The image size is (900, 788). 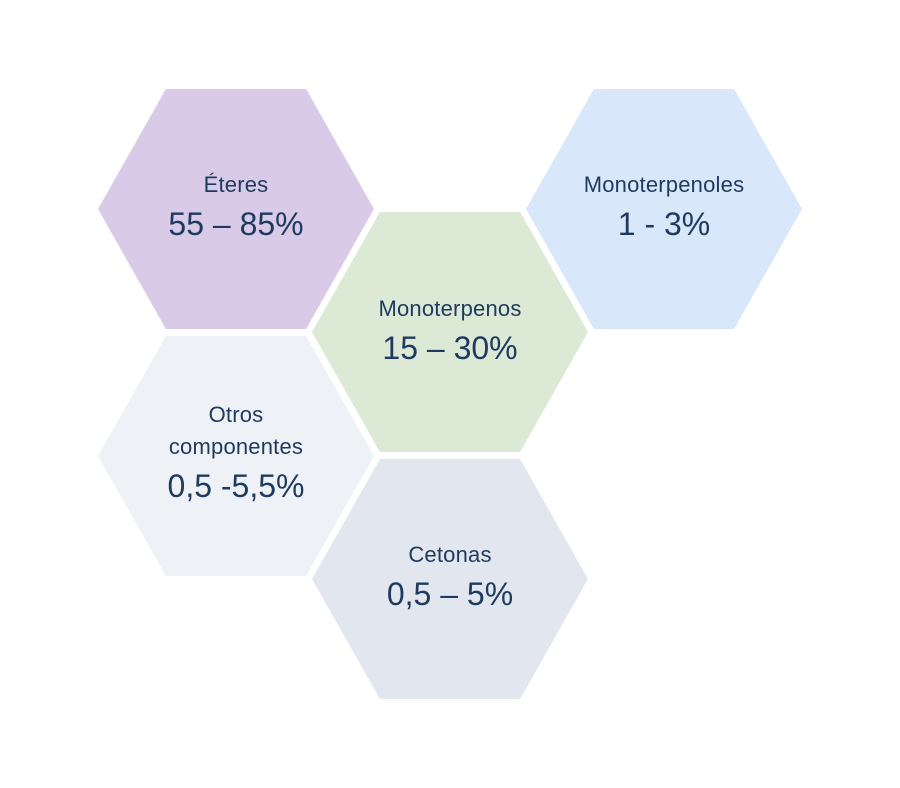 I want to click on hexagon-monoterpenoles, so click(x=664, y=209).